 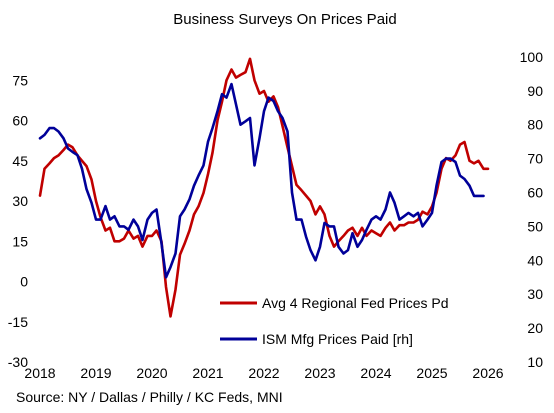 I want to click on x-tick-label: 2022, so click(x=263, y=373).